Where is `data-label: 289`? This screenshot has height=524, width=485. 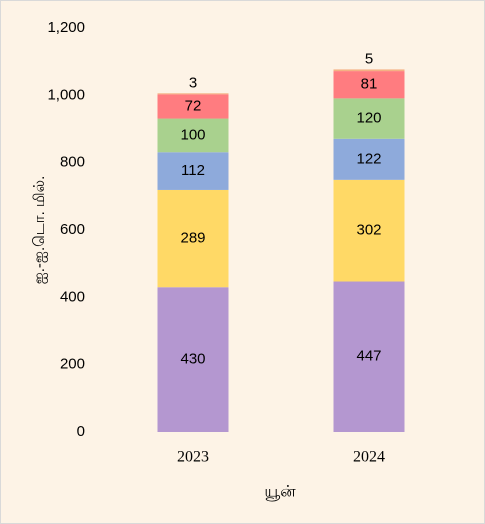 data-label: 289 is located at coordinates (192, 238).